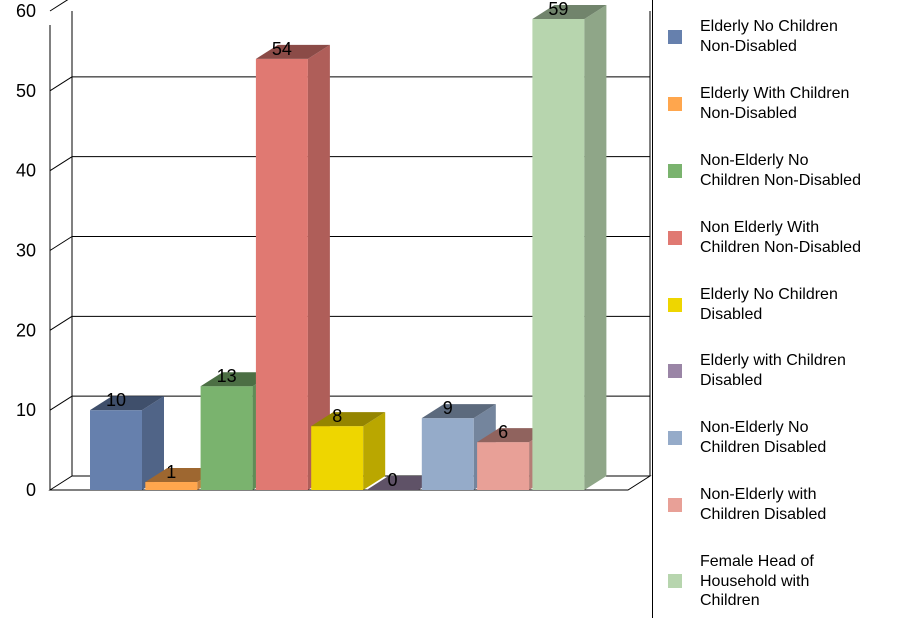 Image resolution: width=919 pixels, height=618 pixels. Describe the element at coordinates (26, 171) in the screenshot. I see `y-tick-label: 40` at that location.